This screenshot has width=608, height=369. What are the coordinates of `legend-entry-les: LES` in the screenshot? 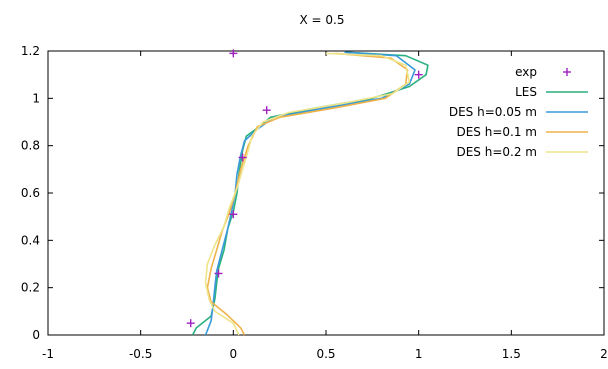 It's located at (551, 92).